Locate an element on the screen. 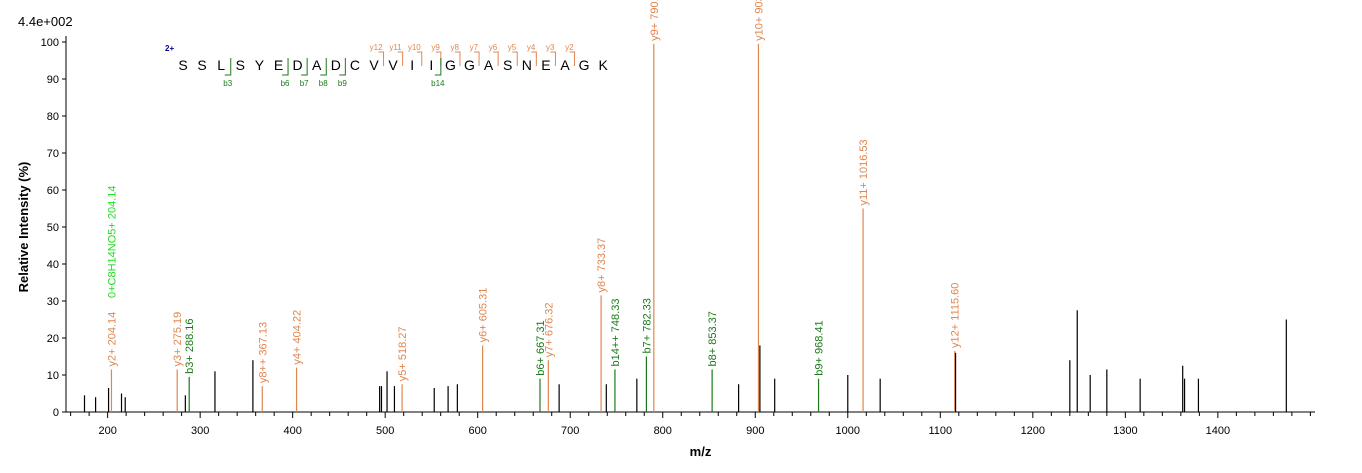 The image size is (1362, 473). y-ion-label: y5 is located at coordinates (512, 47).